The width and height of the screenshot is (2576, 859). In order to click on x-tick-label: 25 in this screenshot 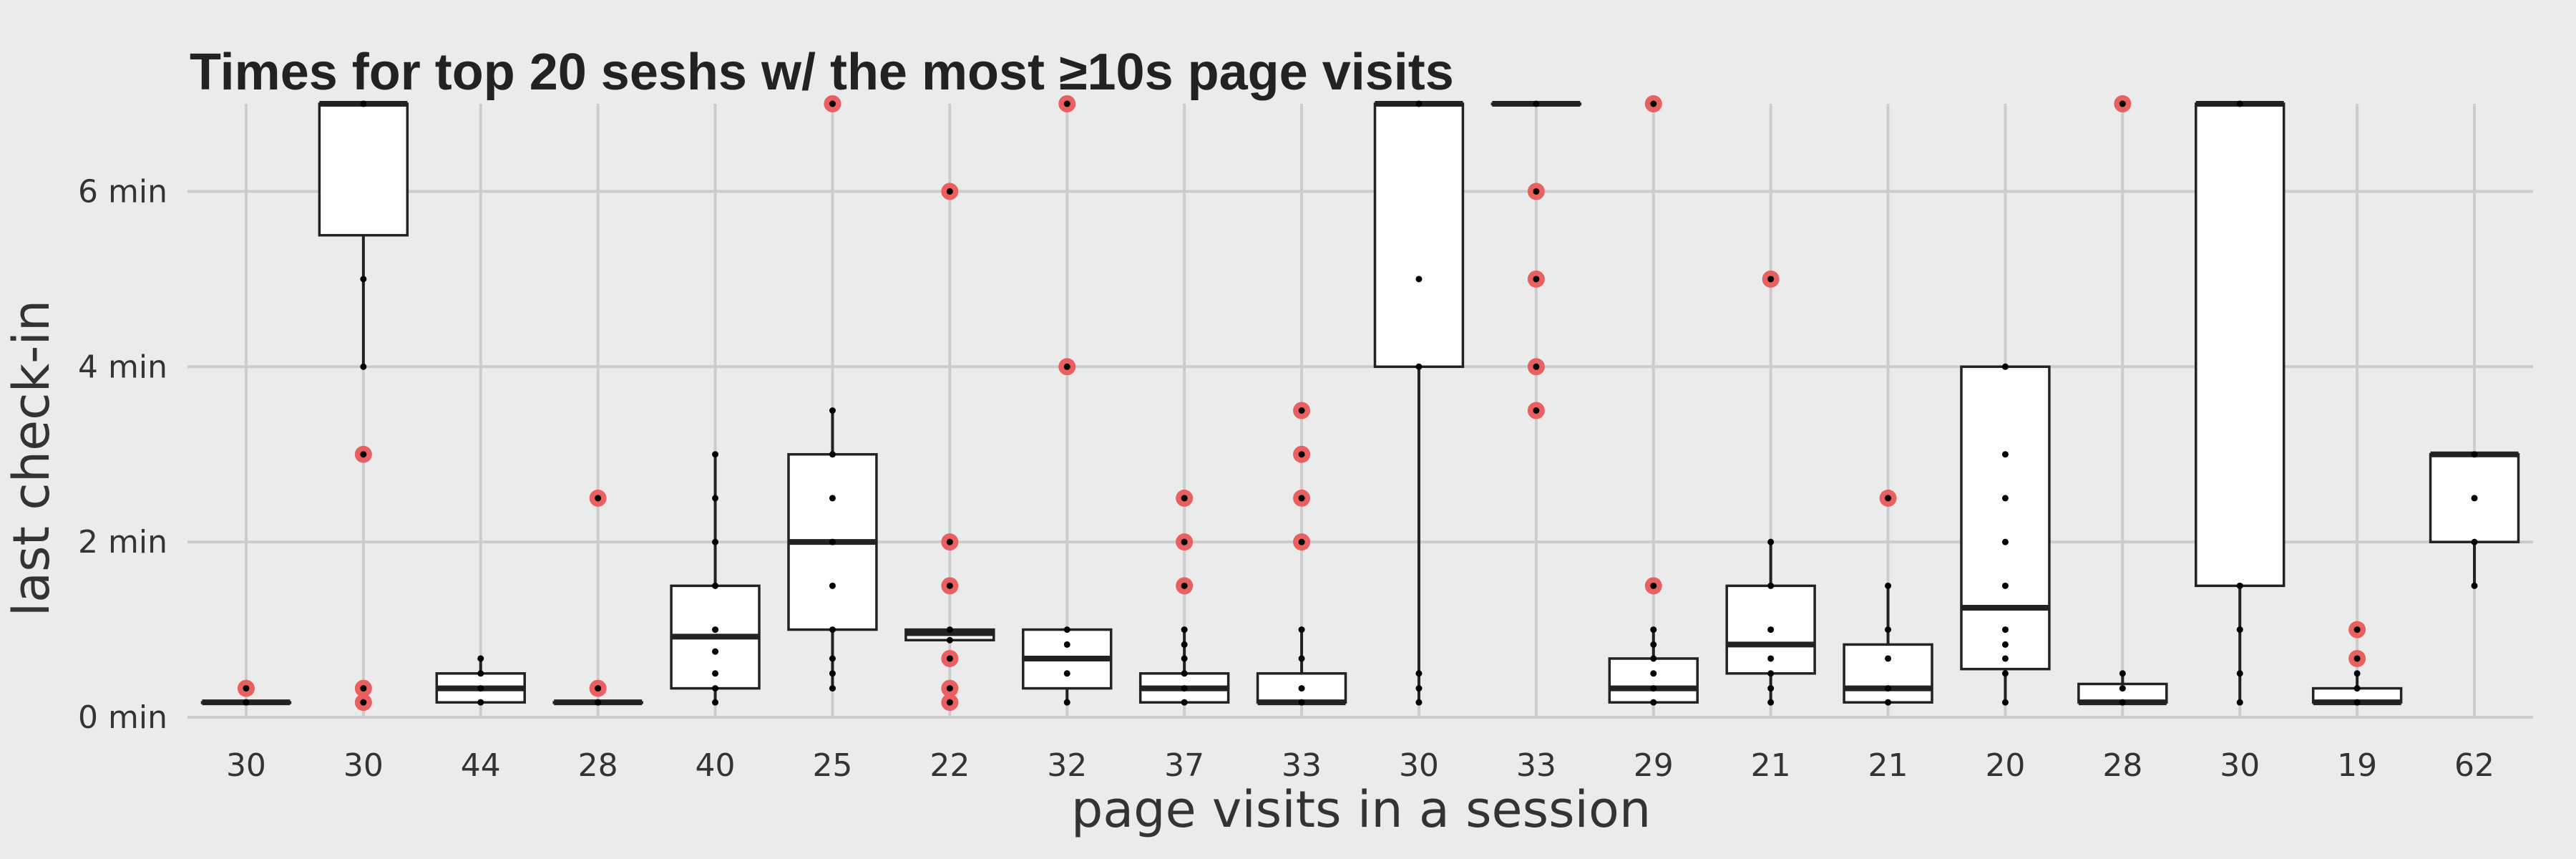, I will do `click(832, 765)`.